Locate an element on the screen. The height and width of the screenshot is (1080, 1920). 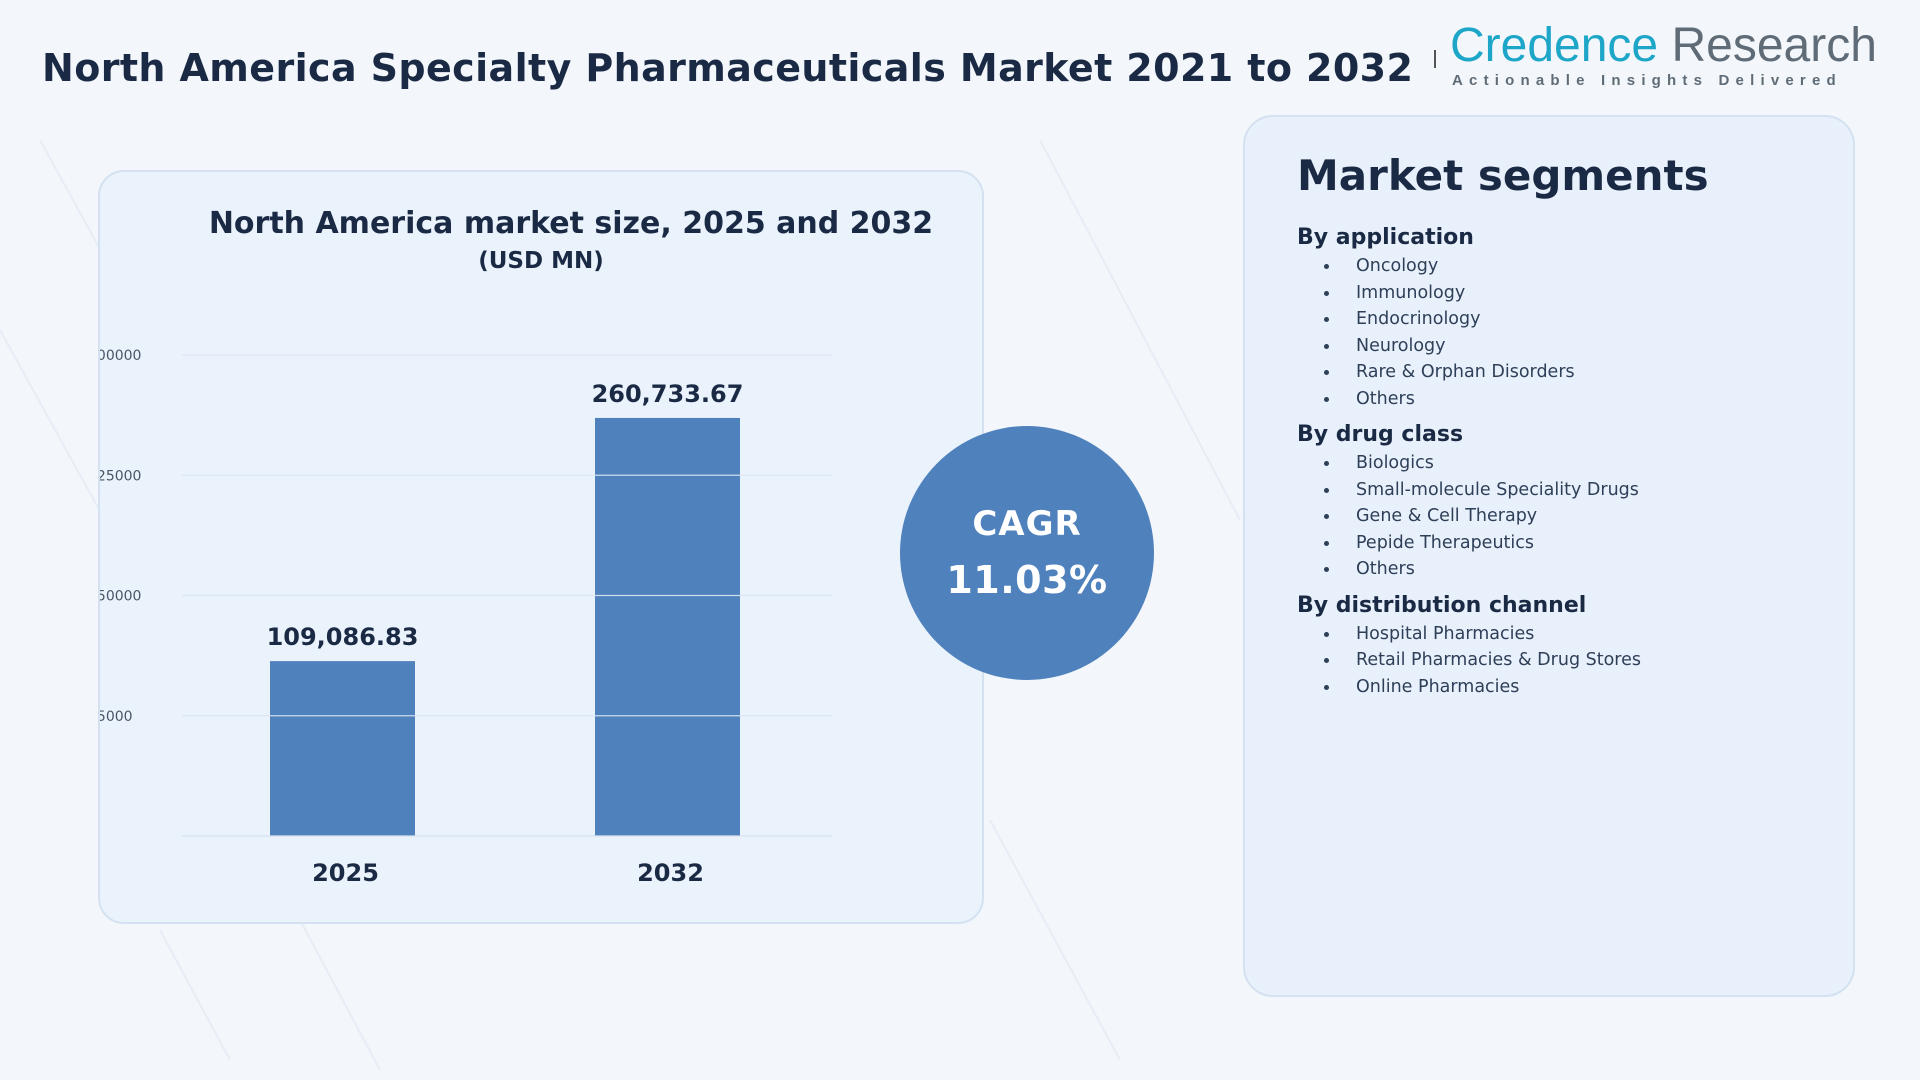
x-category-label: 2032 is located at coordinates (670, 873).